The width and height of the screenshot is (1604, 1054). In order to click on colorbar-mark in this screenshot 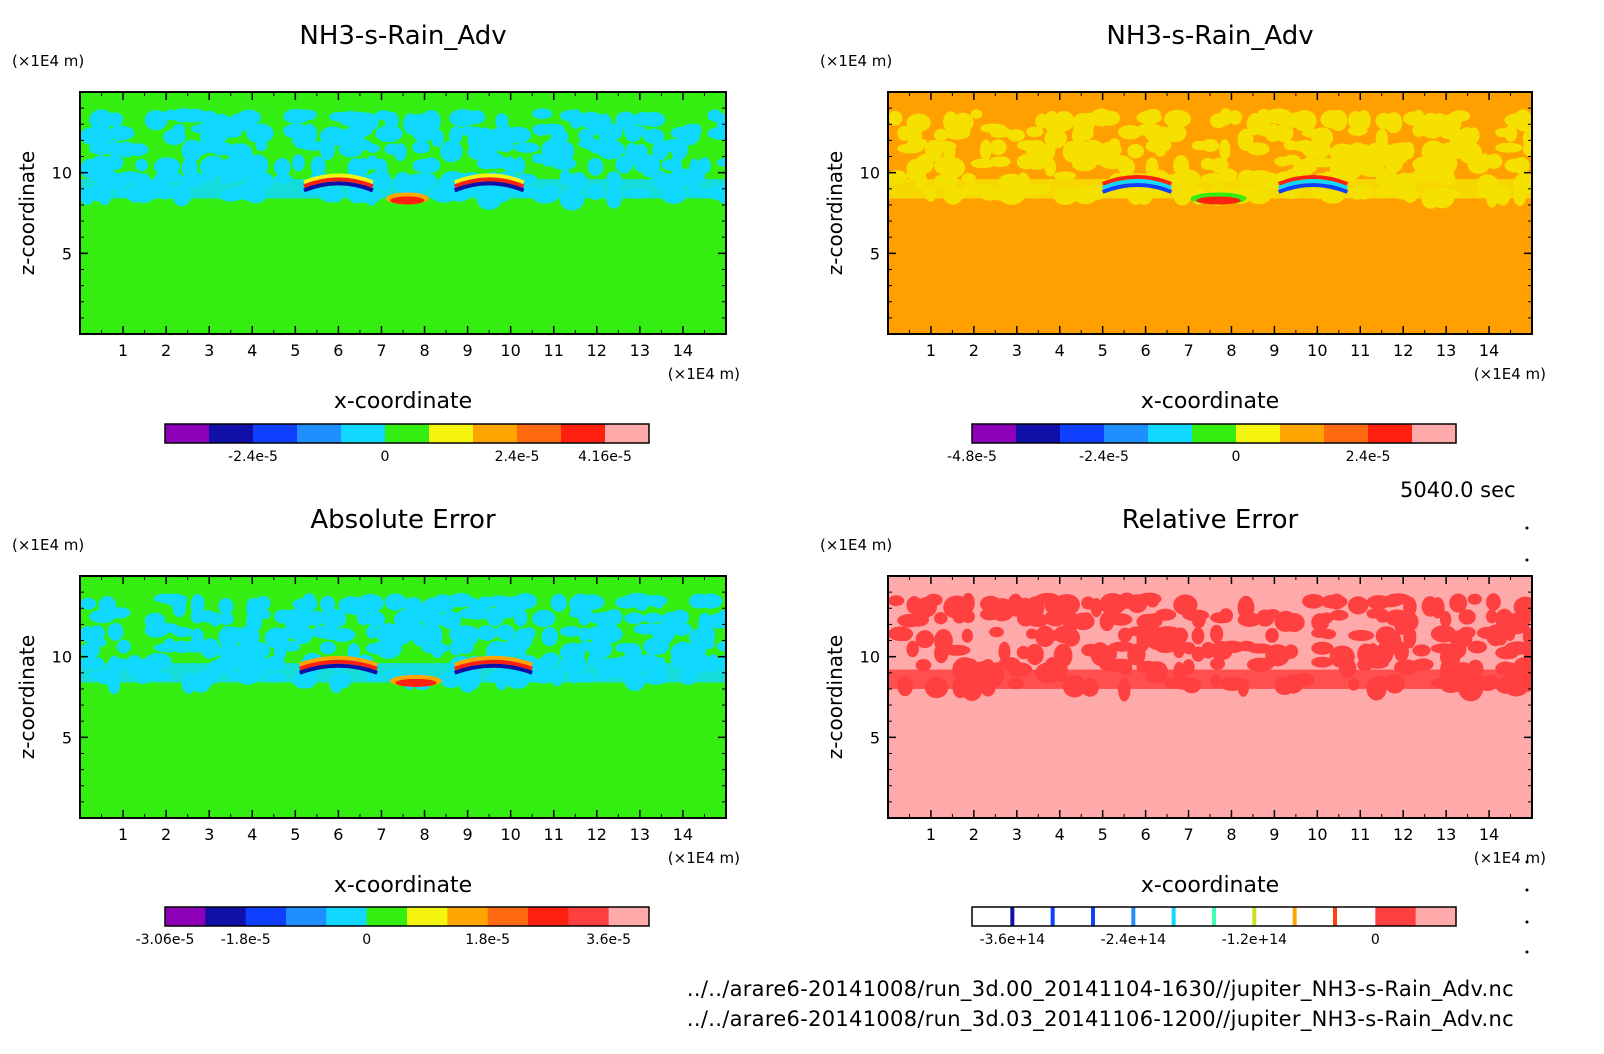, I will do `click(1214, 916)`.